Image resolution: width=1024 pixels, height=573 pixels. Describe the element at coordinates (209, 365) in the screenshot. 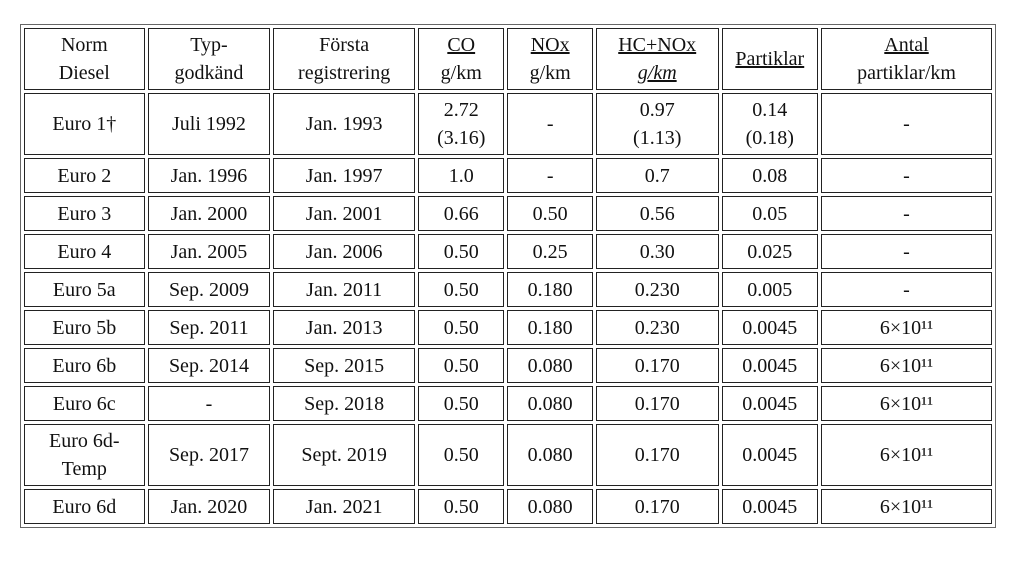

I see `table-cell: Sep. 2014` at that location.